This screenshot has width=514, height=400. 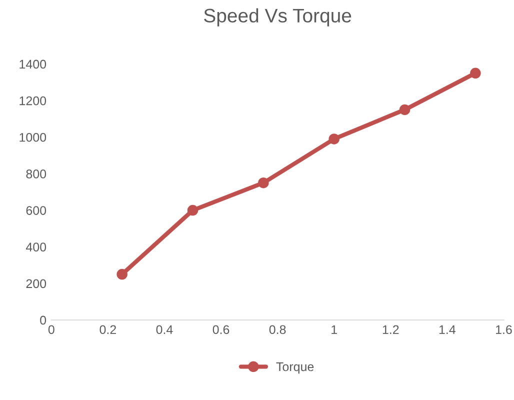 I want to click on legend-label: Torque, so click(x=295, y=368).